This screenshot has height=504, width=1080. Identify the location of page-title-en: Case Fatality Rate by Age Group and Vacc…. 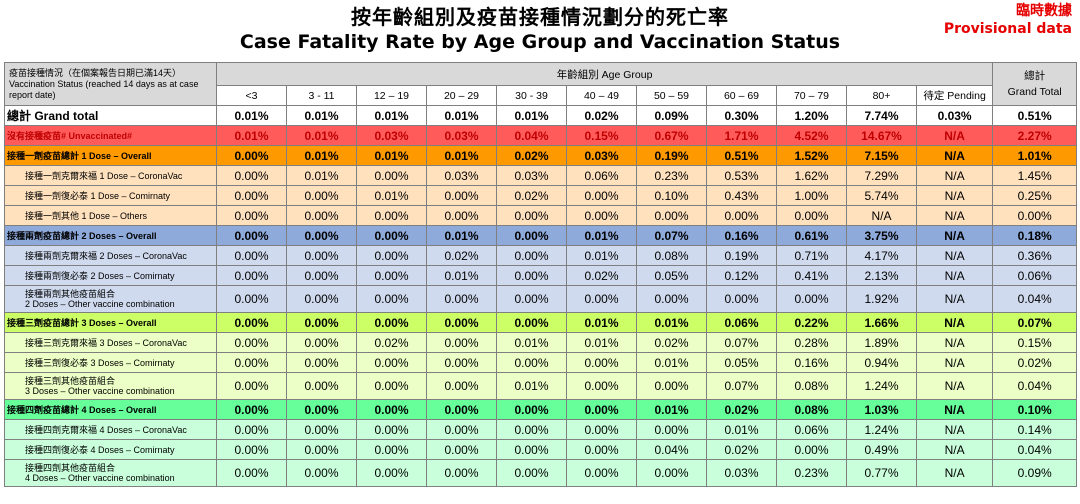
(540, 42).